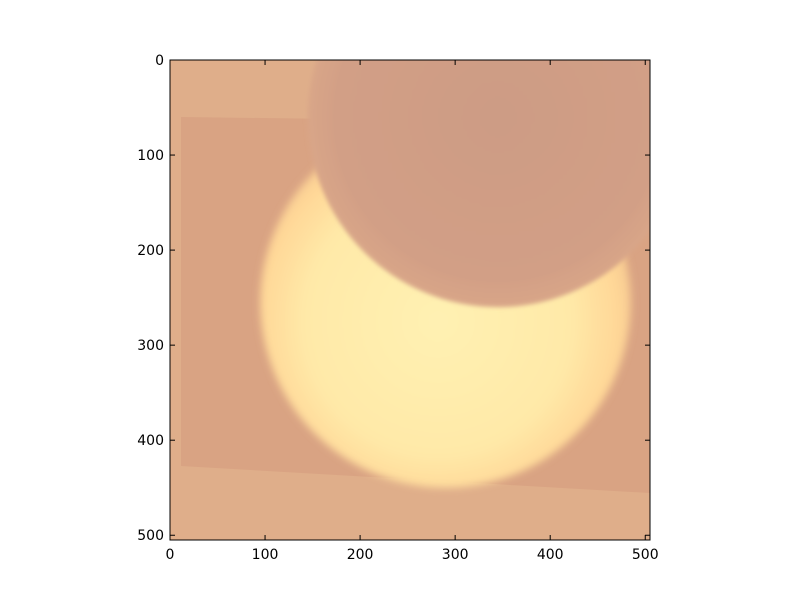 Image resolution: width=800 pixels, height=600 pixels. Describe the element at coordinates (360, 555) in the screenshot. I see `x-tick-label: 200` at that location.